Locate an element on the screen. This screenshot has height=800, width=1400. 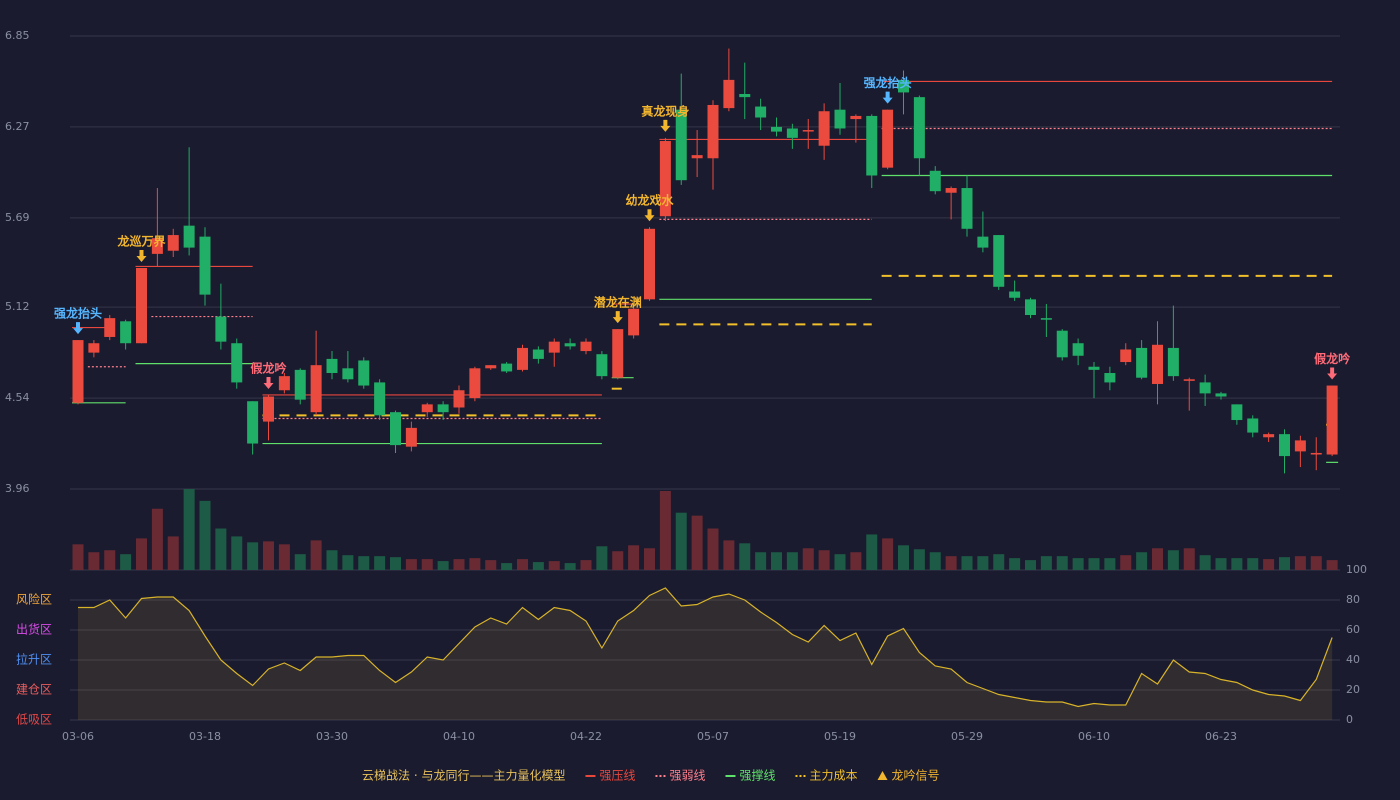
x-tick-label: 04-10 is located at coordinates (459, 736).